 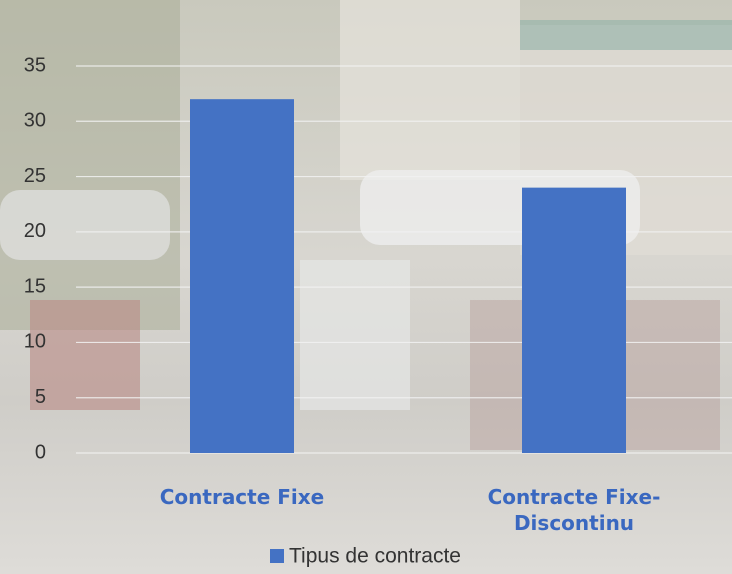 What do you see at coordinates (40, 452) in the screenshot?
I see `y-tick-label: 0` at bounding box center [40, 452].